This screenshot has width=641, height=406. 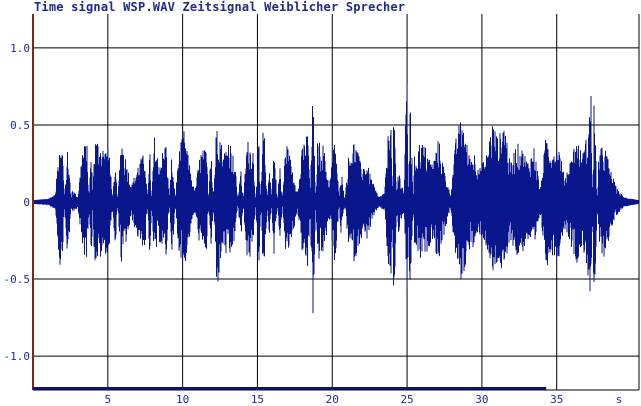 What do you see at coordinates (182, 399) in the screenshot?
I see `x-tick-label: 10` at bounding box center [182, 399].